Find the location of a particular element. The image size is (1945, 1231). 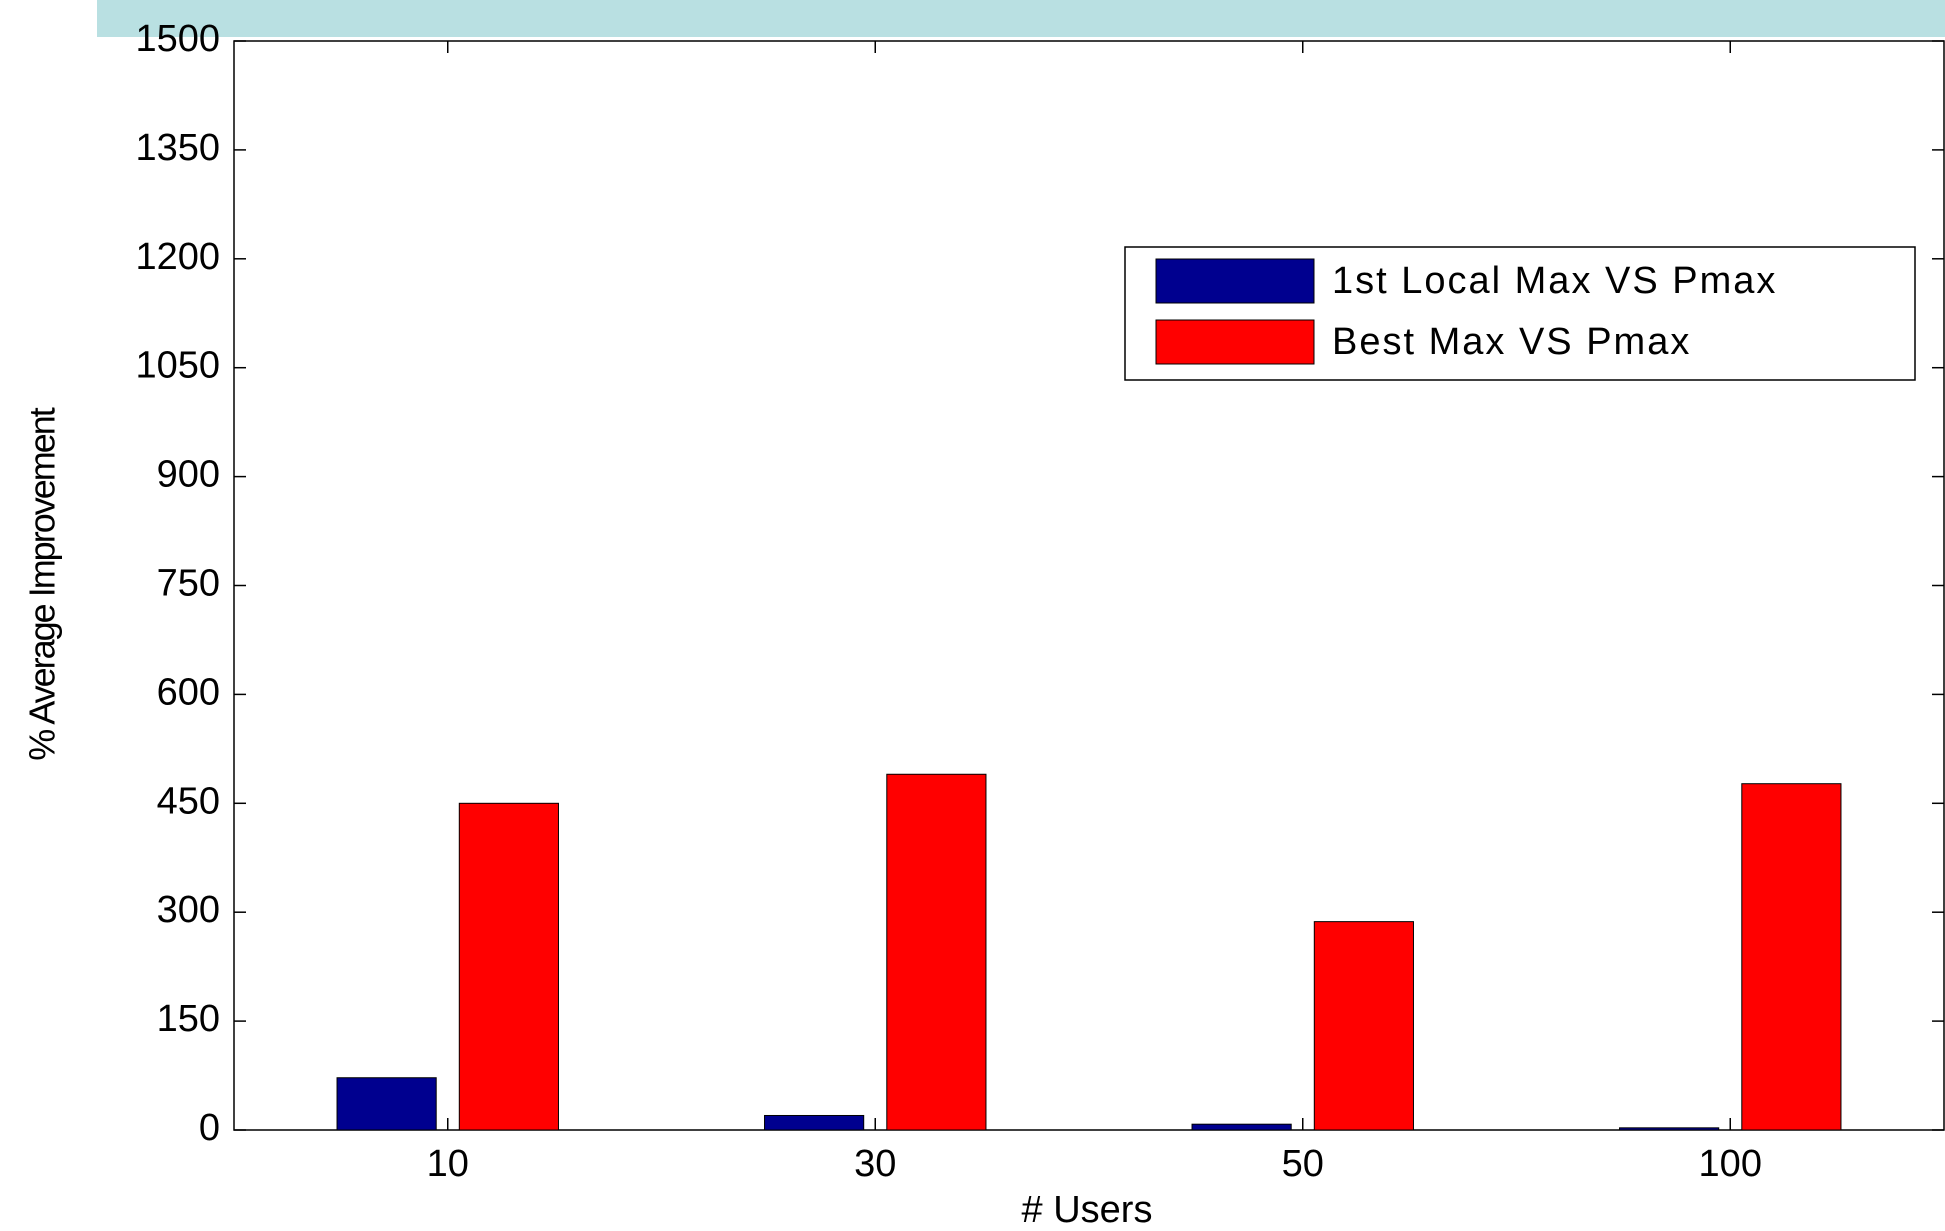

x-tick-label: 10 is located at coordinates (448, 1164).